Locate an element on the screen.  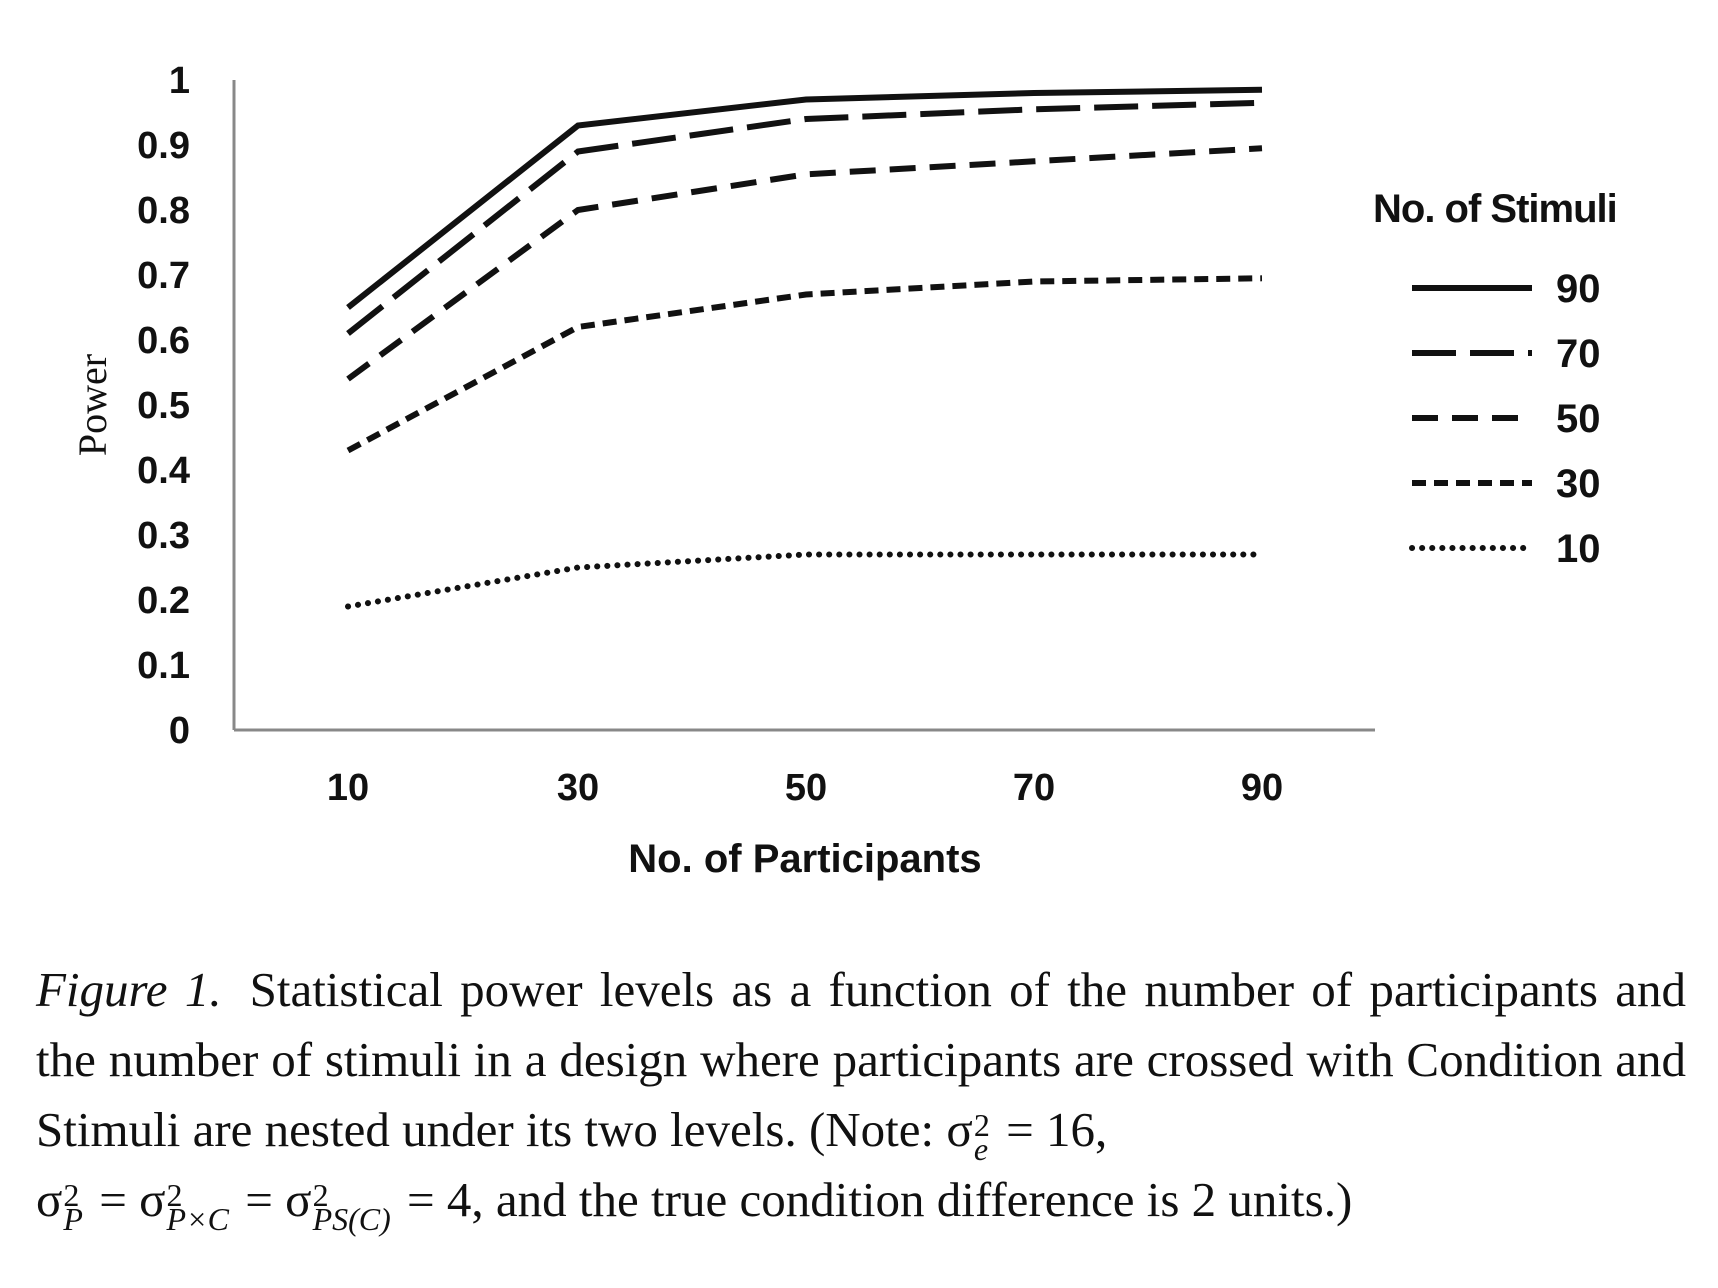
legend-label-10: 10 is located at coordinates (1578, 549).